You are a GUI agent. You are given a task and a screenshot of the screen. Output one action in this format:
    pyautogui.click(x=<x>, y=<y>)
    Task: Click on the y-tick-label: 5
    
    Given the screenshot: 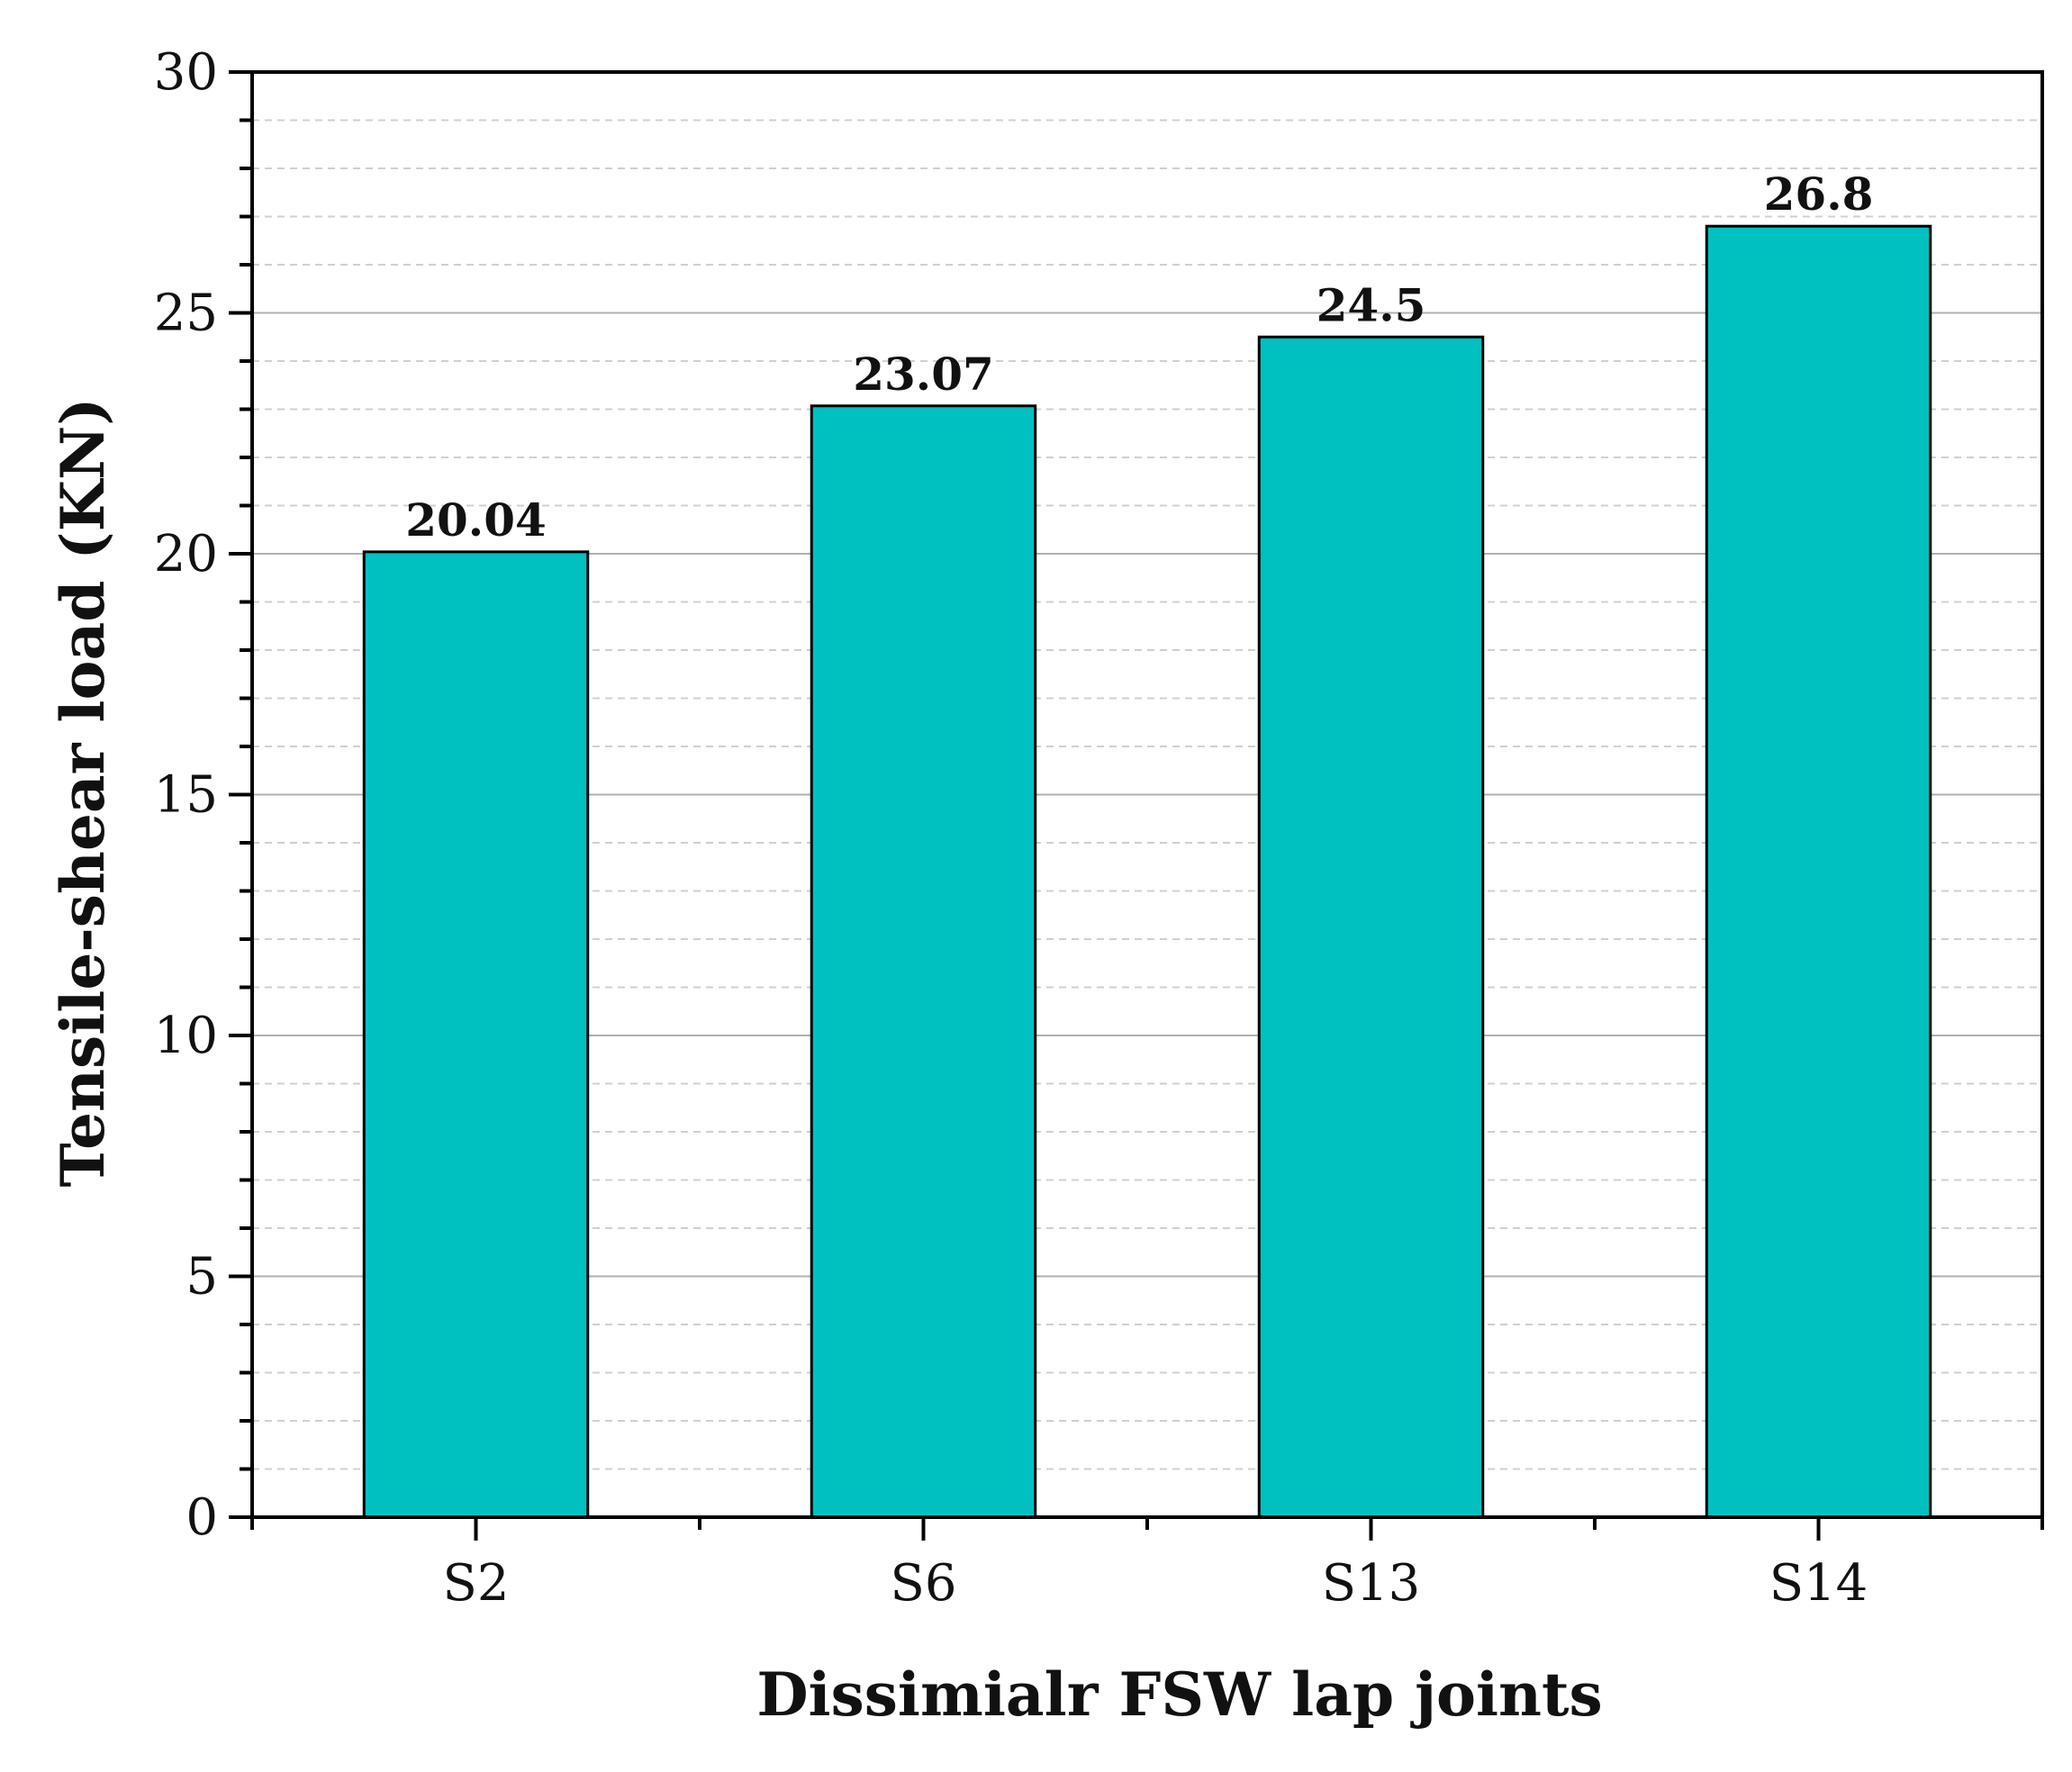 What is the action you would take?
    pyautogui.click(x=201, y=1277)
    